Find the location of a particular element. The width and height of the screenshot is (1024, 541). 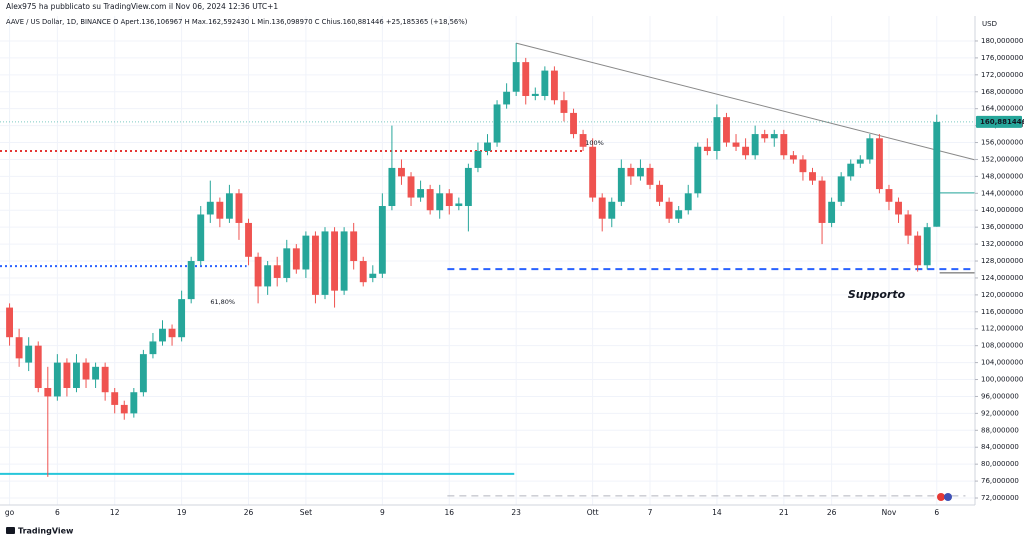

y-tick-label: 128,000000 is located at coordinates (1002, 261).